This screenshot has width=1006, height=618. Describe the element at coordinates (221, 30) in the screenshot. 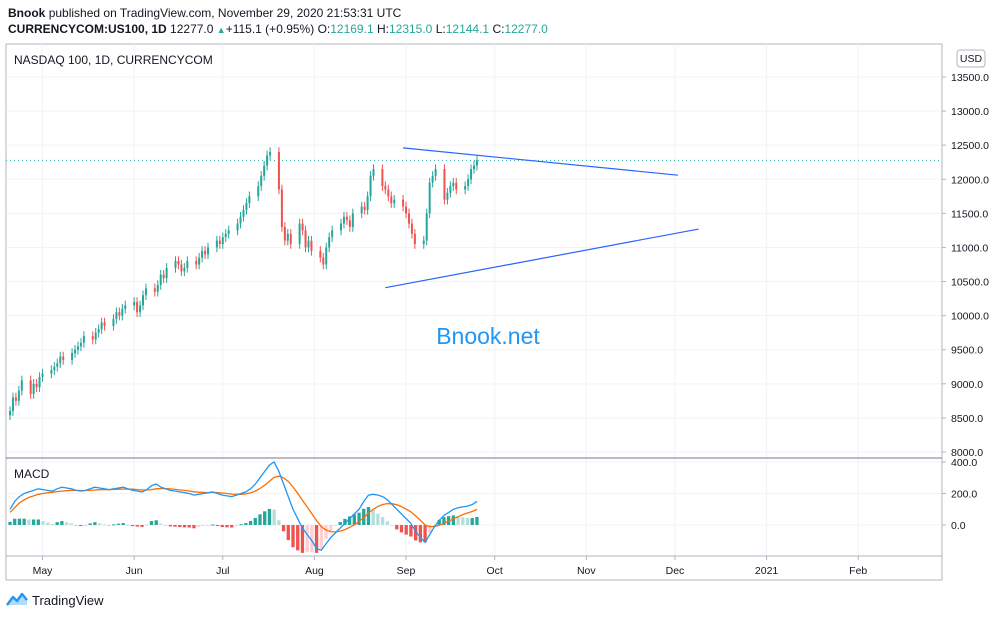

I see `up-arrow-icon: ▲` at that location.